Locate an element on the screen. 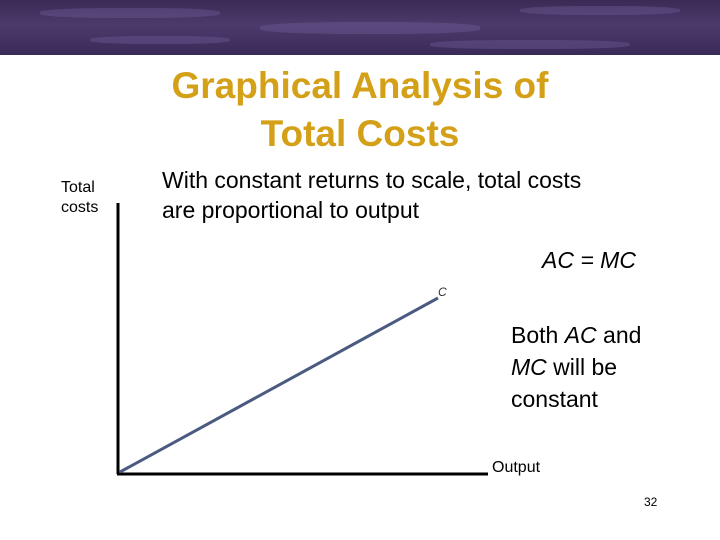  title-line-1: Graphical Analysis of is located at coordinates (360, 85).